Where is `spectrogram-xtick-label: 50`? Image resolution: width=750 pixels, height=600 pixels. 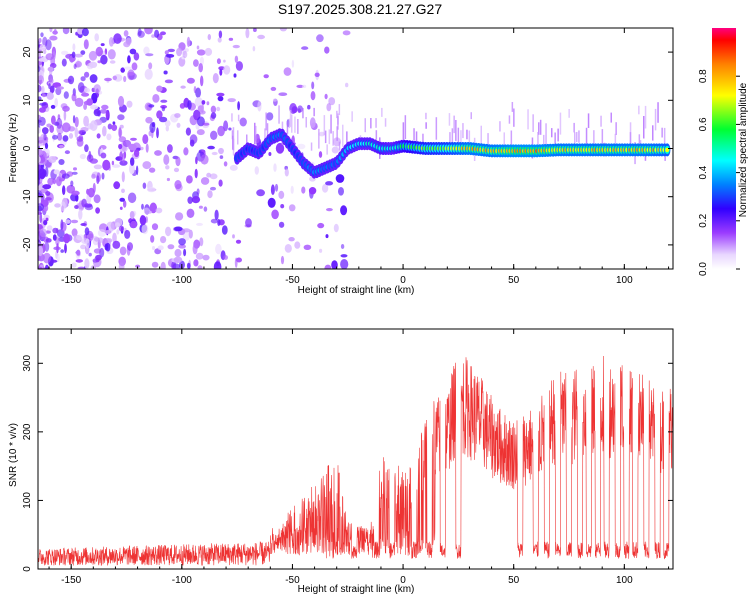
spectrogram-xtick-label: 50 is located at coordinates (514, 280).